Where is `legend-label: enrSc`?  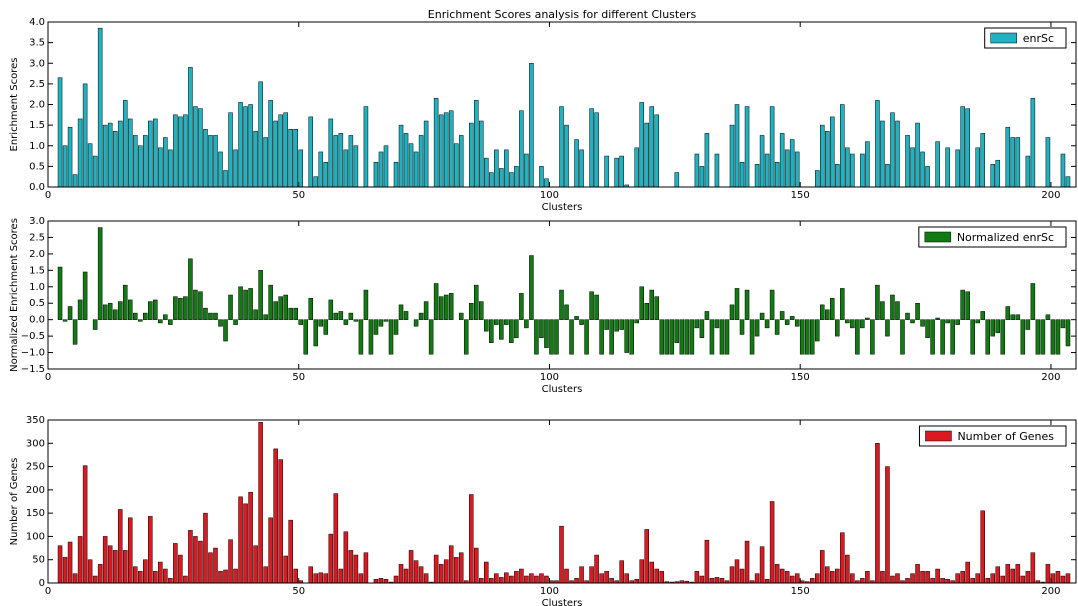
legend-label: enrSc is located at coordinates (1038, 38).